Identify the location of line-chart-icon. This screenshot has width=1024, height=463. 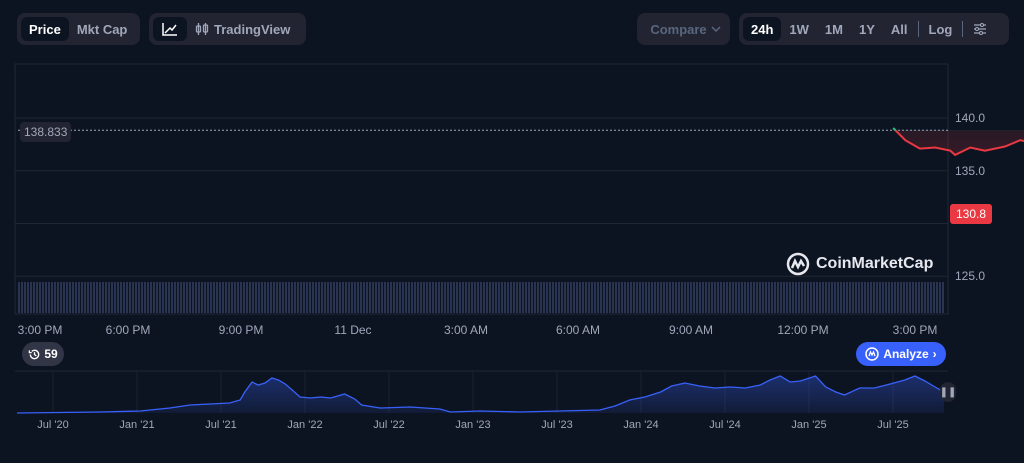
(169, 29).